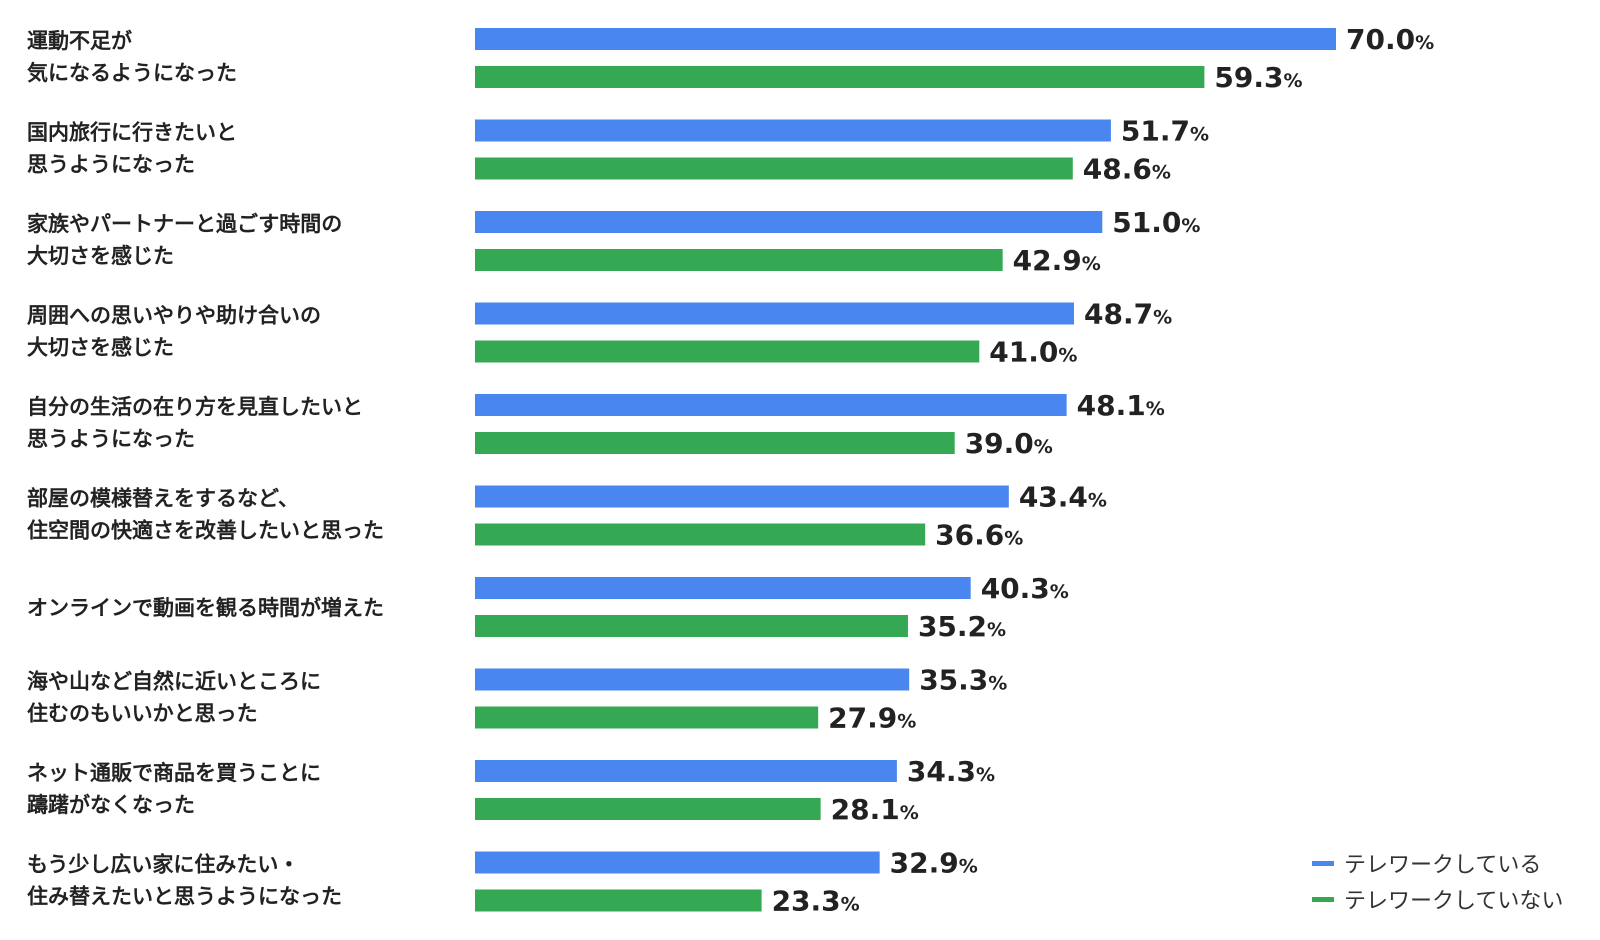 This screenshot has height=940, width=1600. What do you see at coordinates (205, 531) in the screenshot?
I see `category-label-line: 住空間の快適さを改善したいと思った` at bounding box center [205, 531].